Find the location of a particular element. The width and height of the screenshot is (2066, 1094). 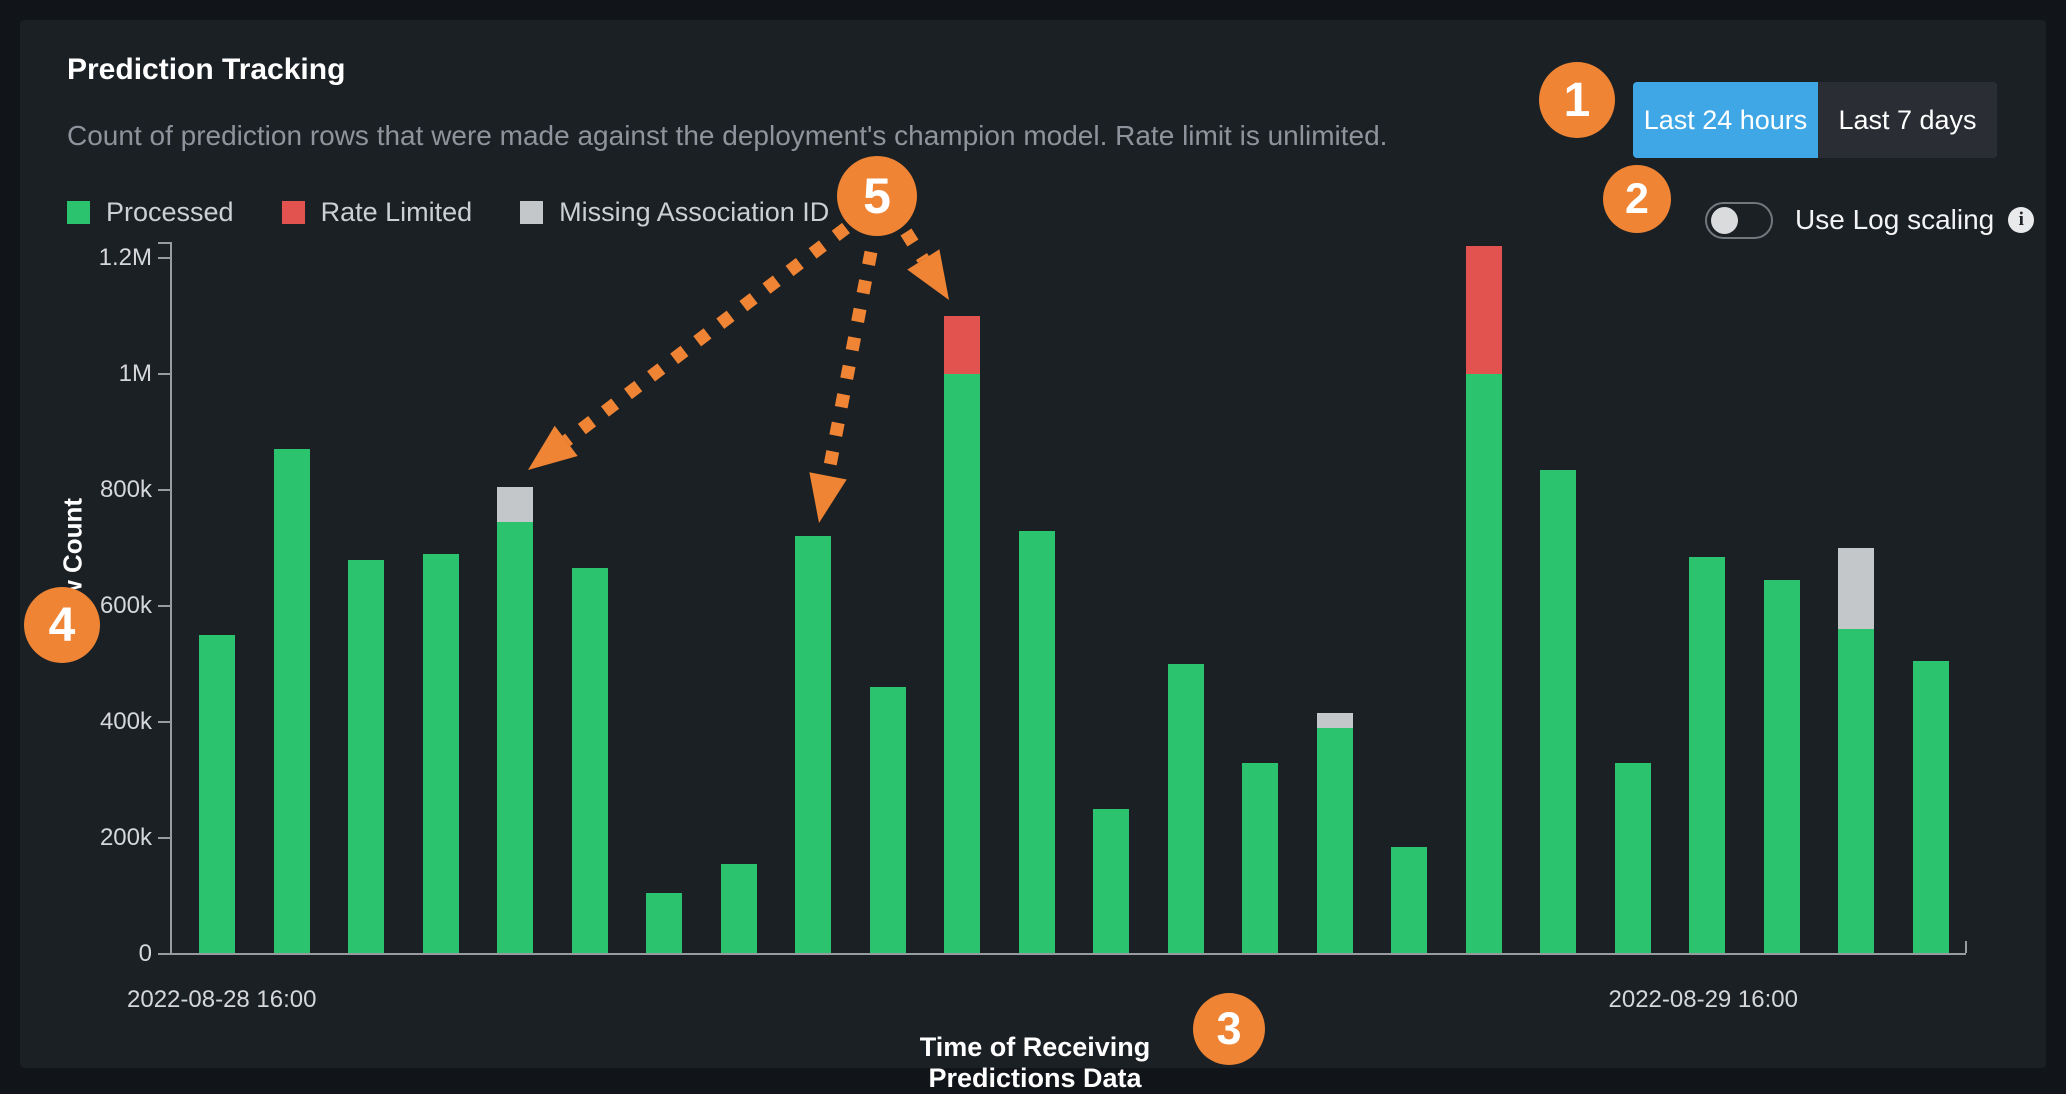

legend-item: Rate Limited is located at coordinates (377, 212).